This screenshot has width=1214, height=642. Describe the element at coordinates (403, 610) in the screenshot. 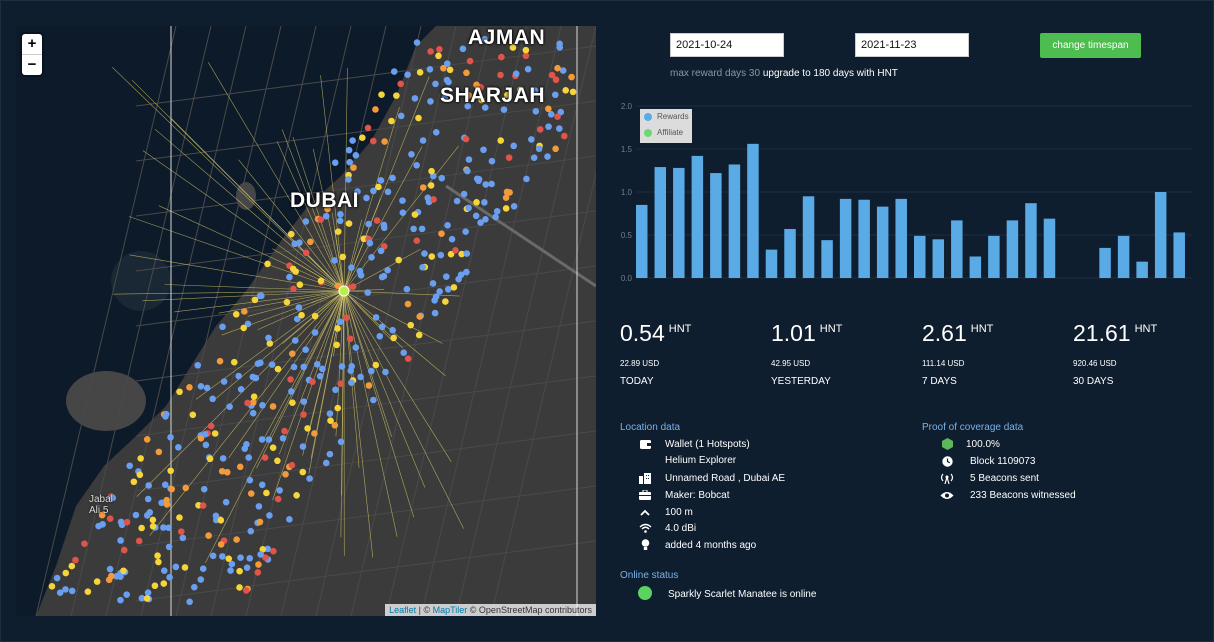

I see `leaflet-link: Leaflet` at that location.